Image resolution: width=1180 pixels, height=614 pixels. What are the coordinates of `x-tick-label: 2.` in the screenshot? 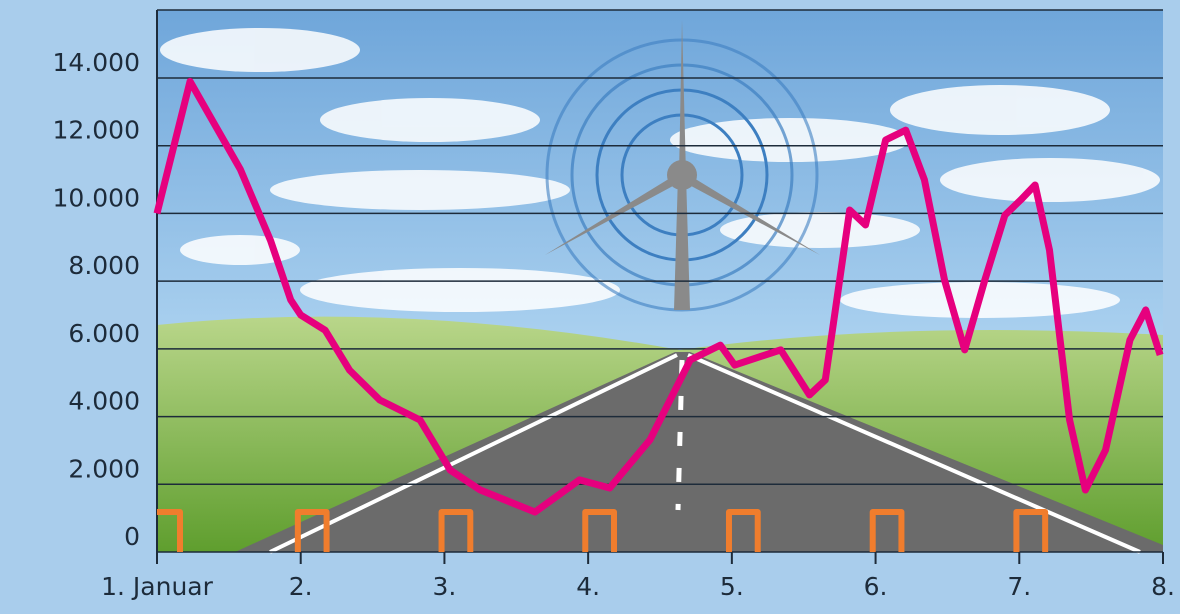 It's located at (301, 586).